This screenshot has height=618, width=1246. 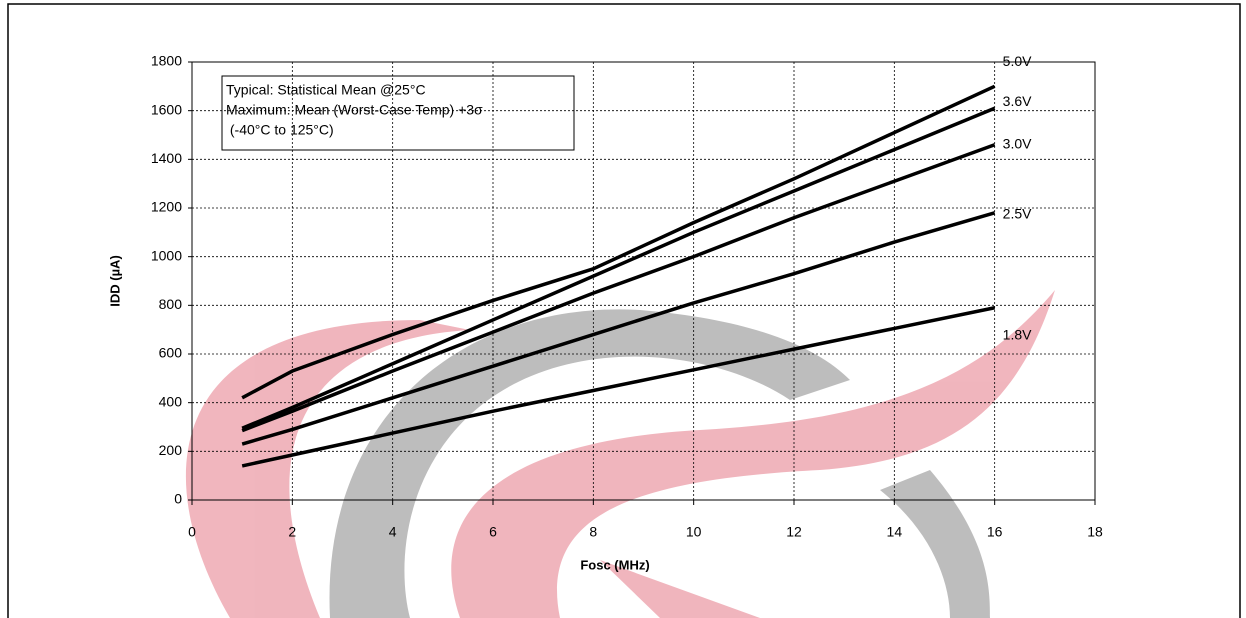 What do you see at coordinates (166, 158) in the screenshot?
I see `y-tick-label: 1400` at bounding box center [166, 158].